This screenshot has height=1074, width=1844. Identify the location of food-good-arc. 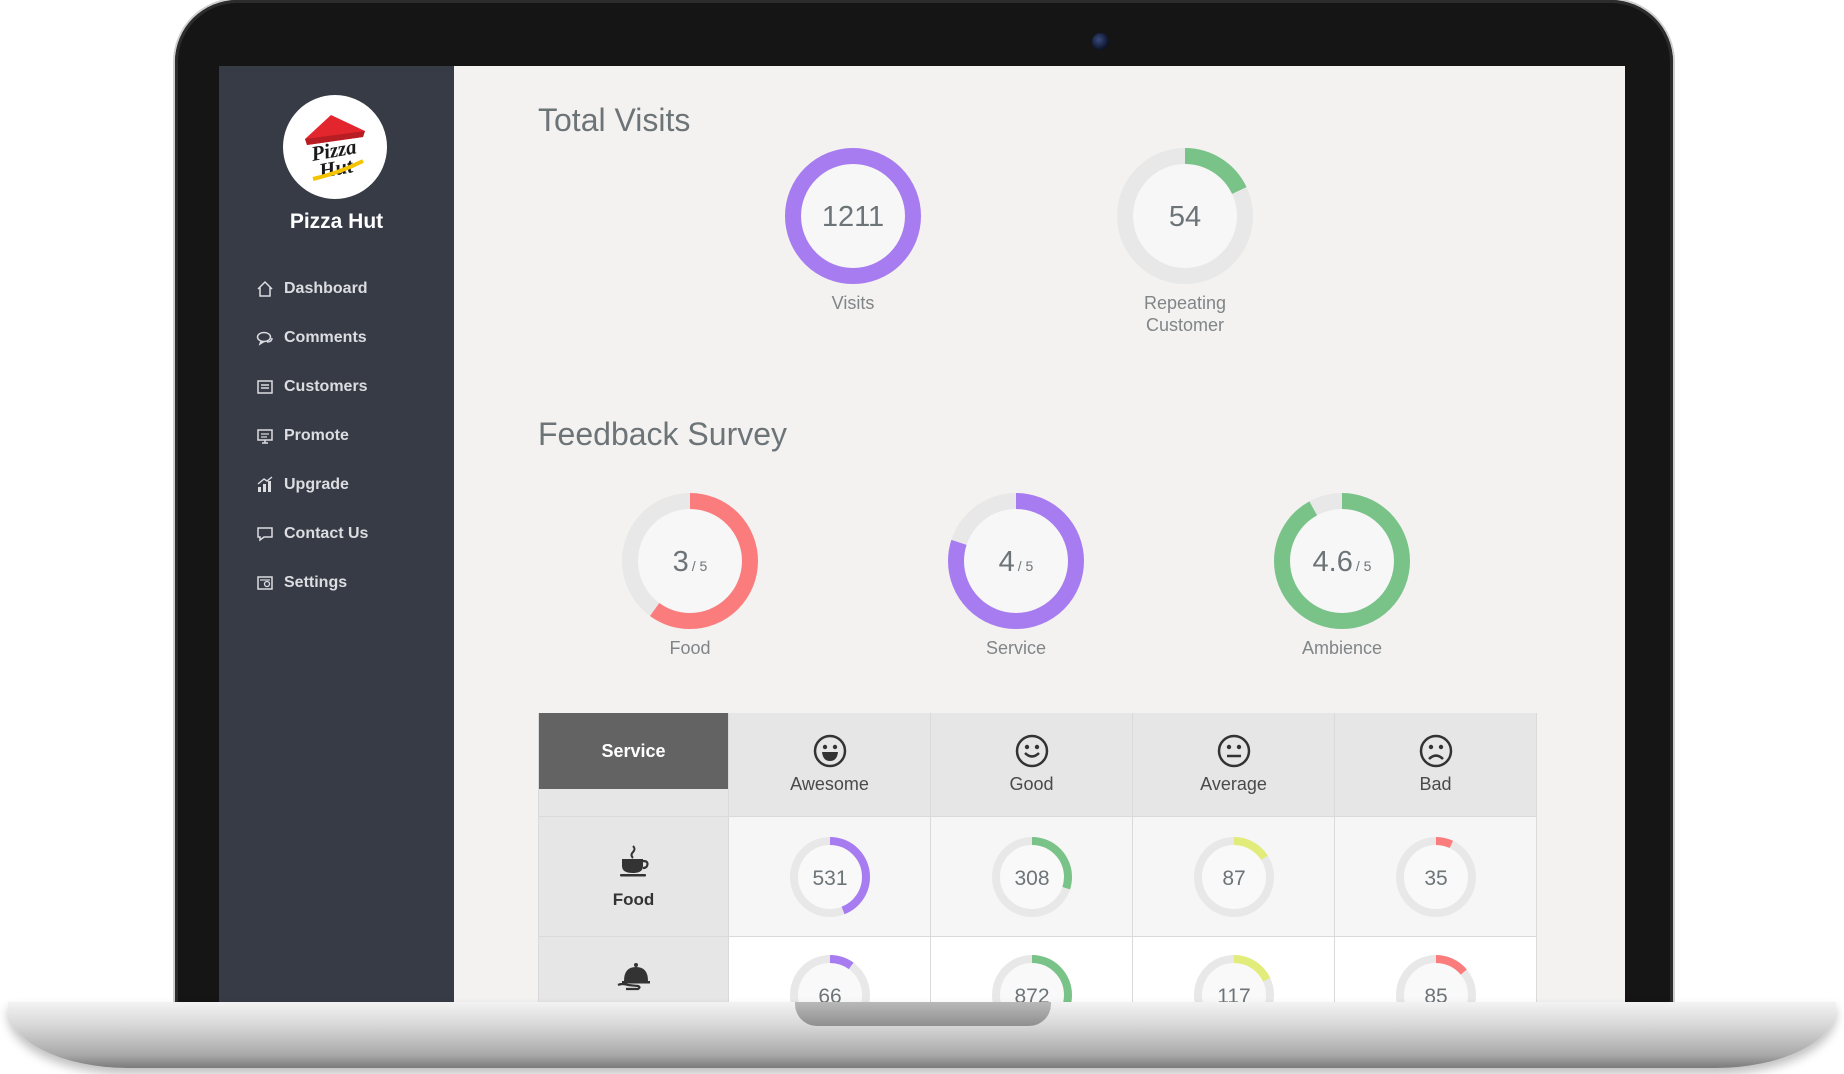
(1031, 876).